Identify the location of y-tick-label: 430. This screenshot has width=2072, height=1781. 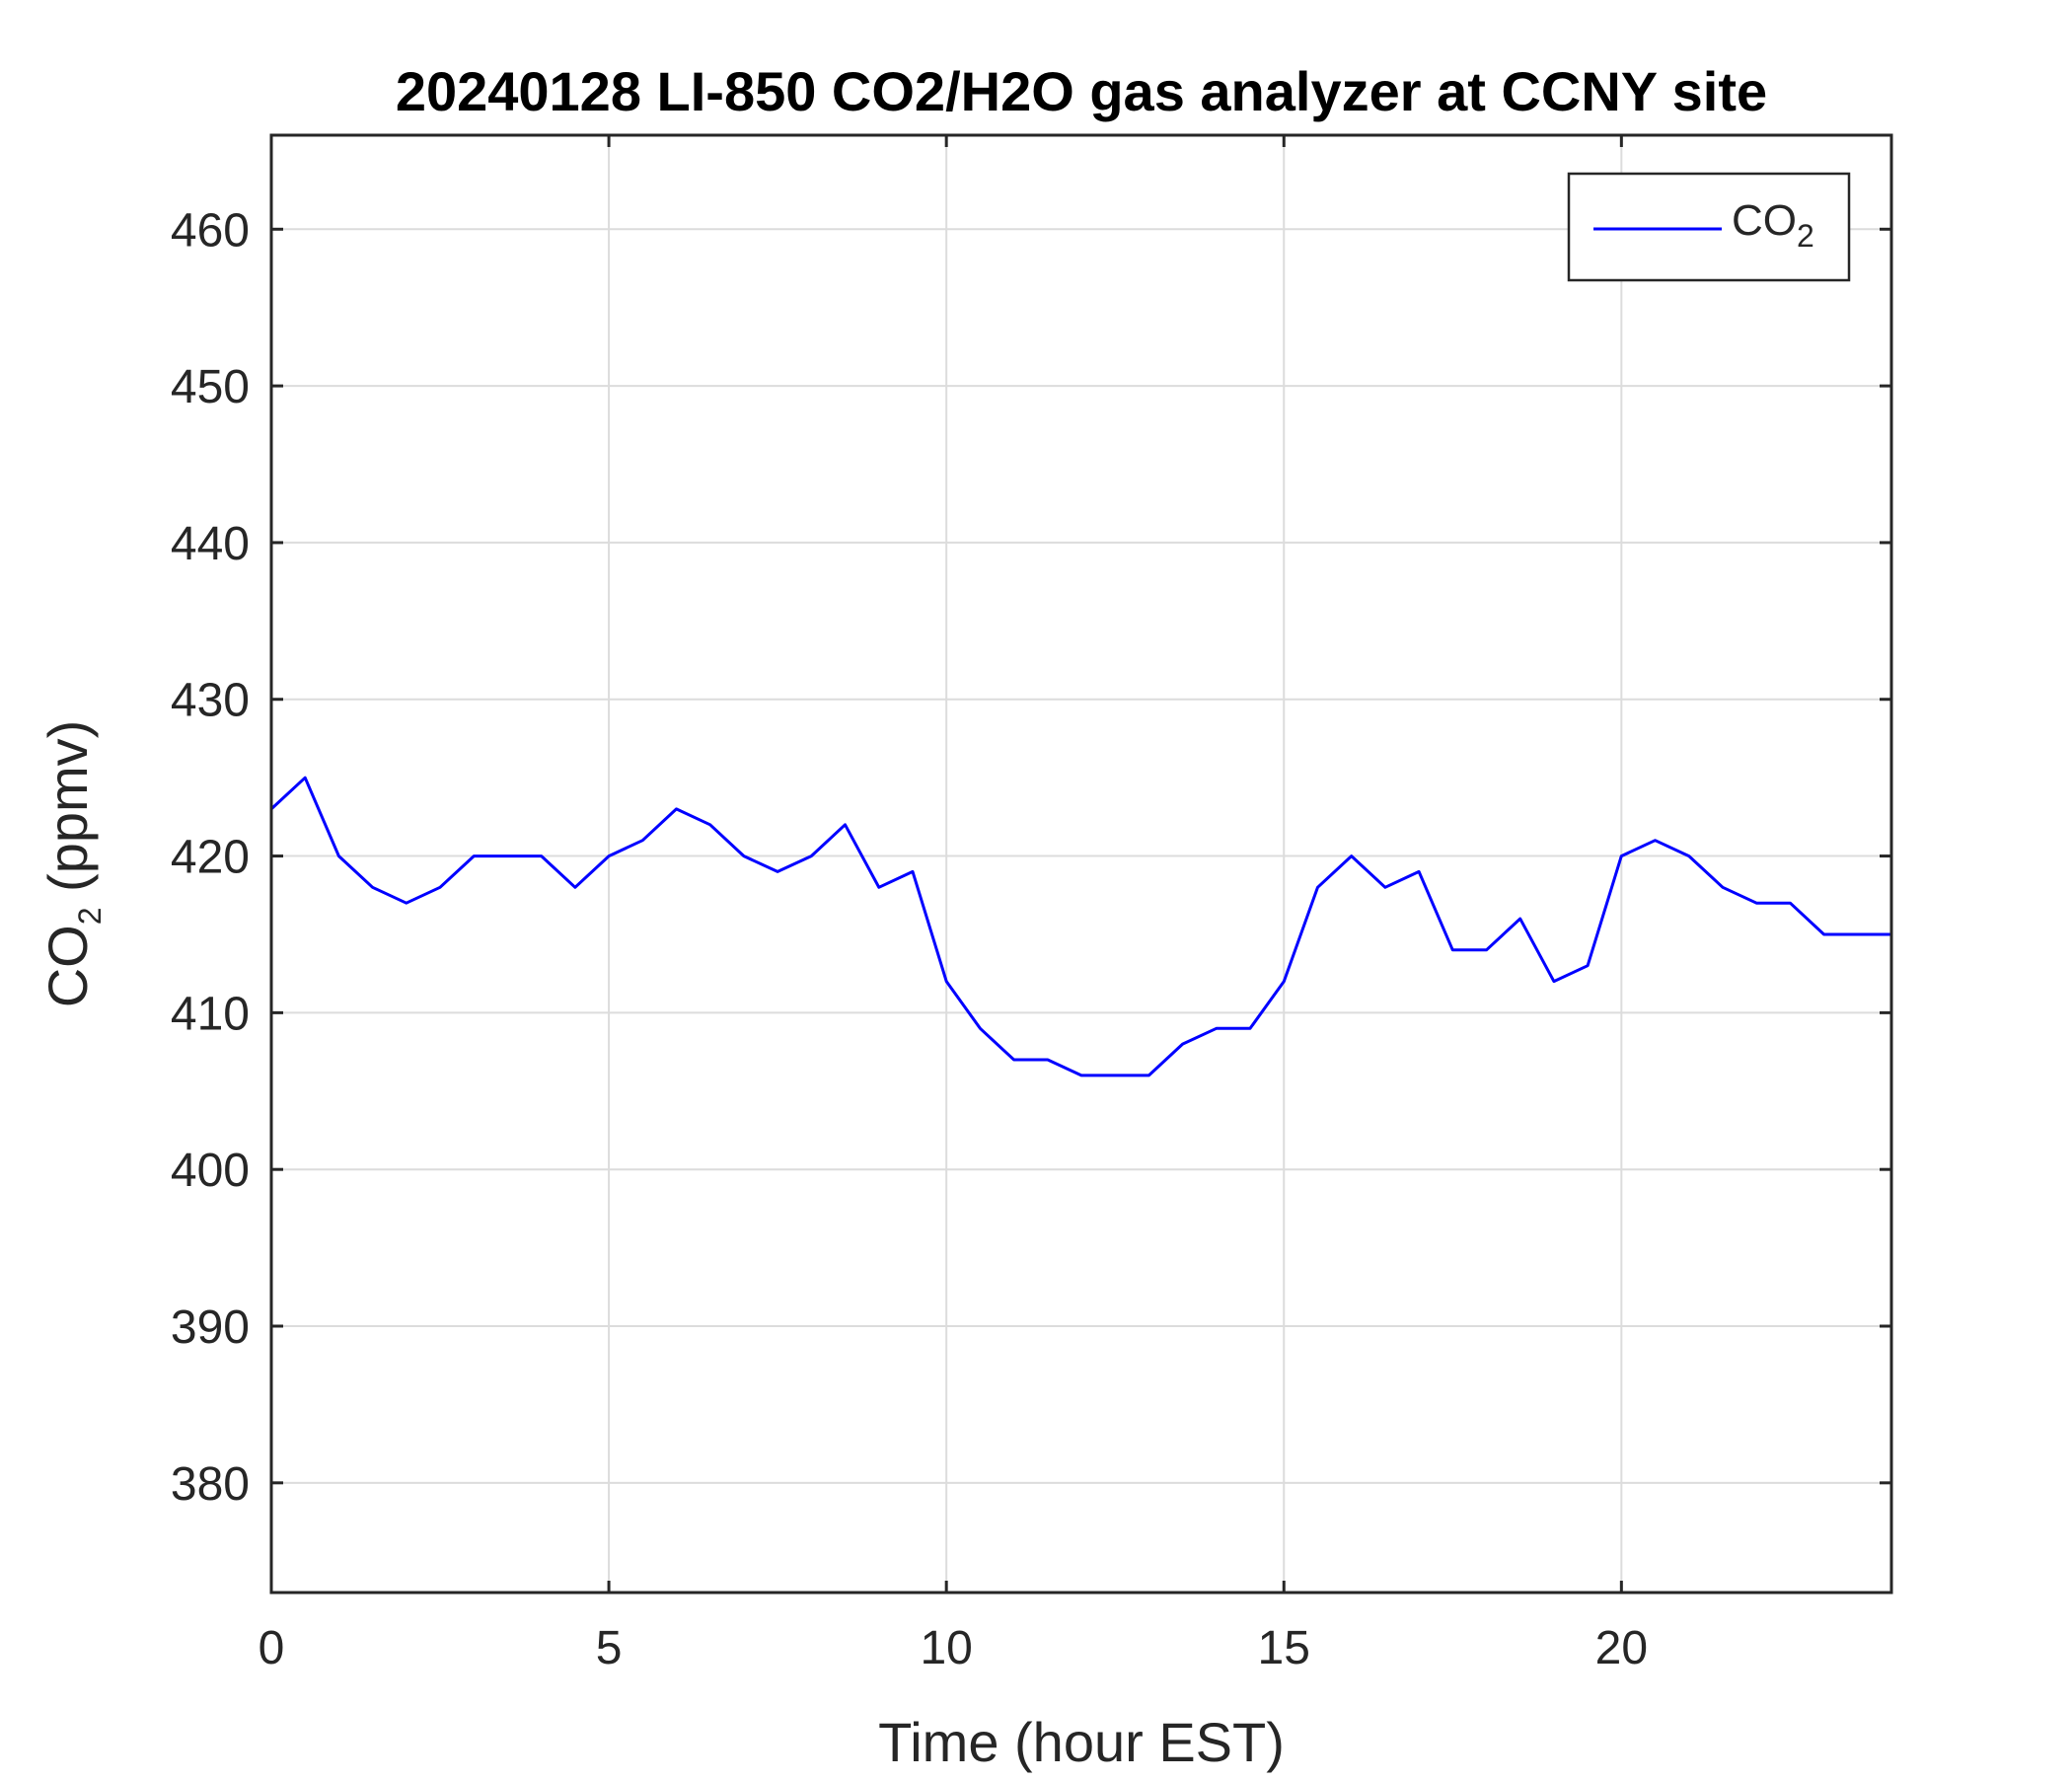
(211, 701).